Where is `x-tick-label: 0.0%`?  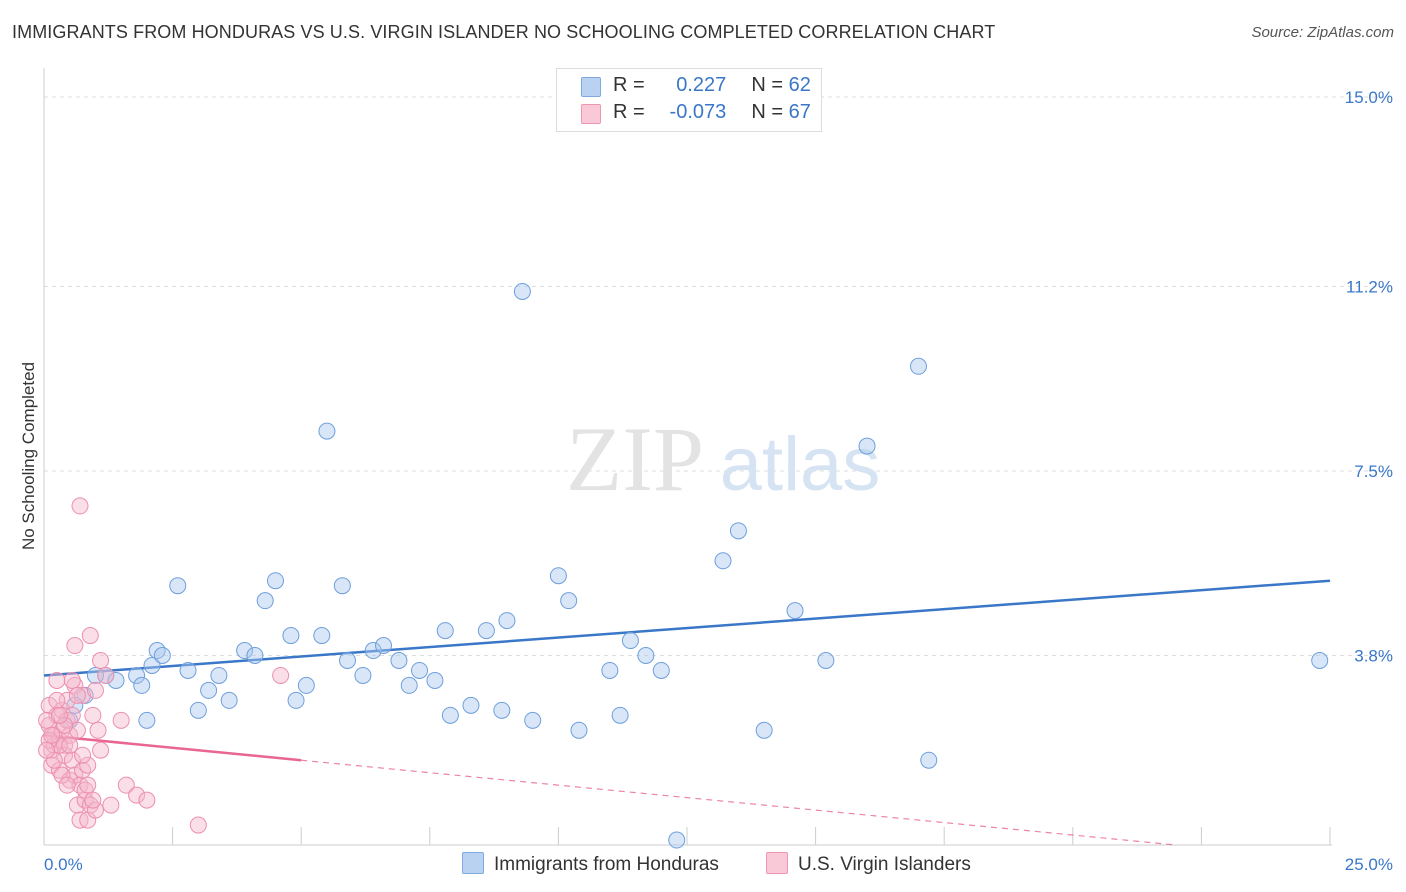 x-tick-label: 0.0% is located at coordinates (63, 864).